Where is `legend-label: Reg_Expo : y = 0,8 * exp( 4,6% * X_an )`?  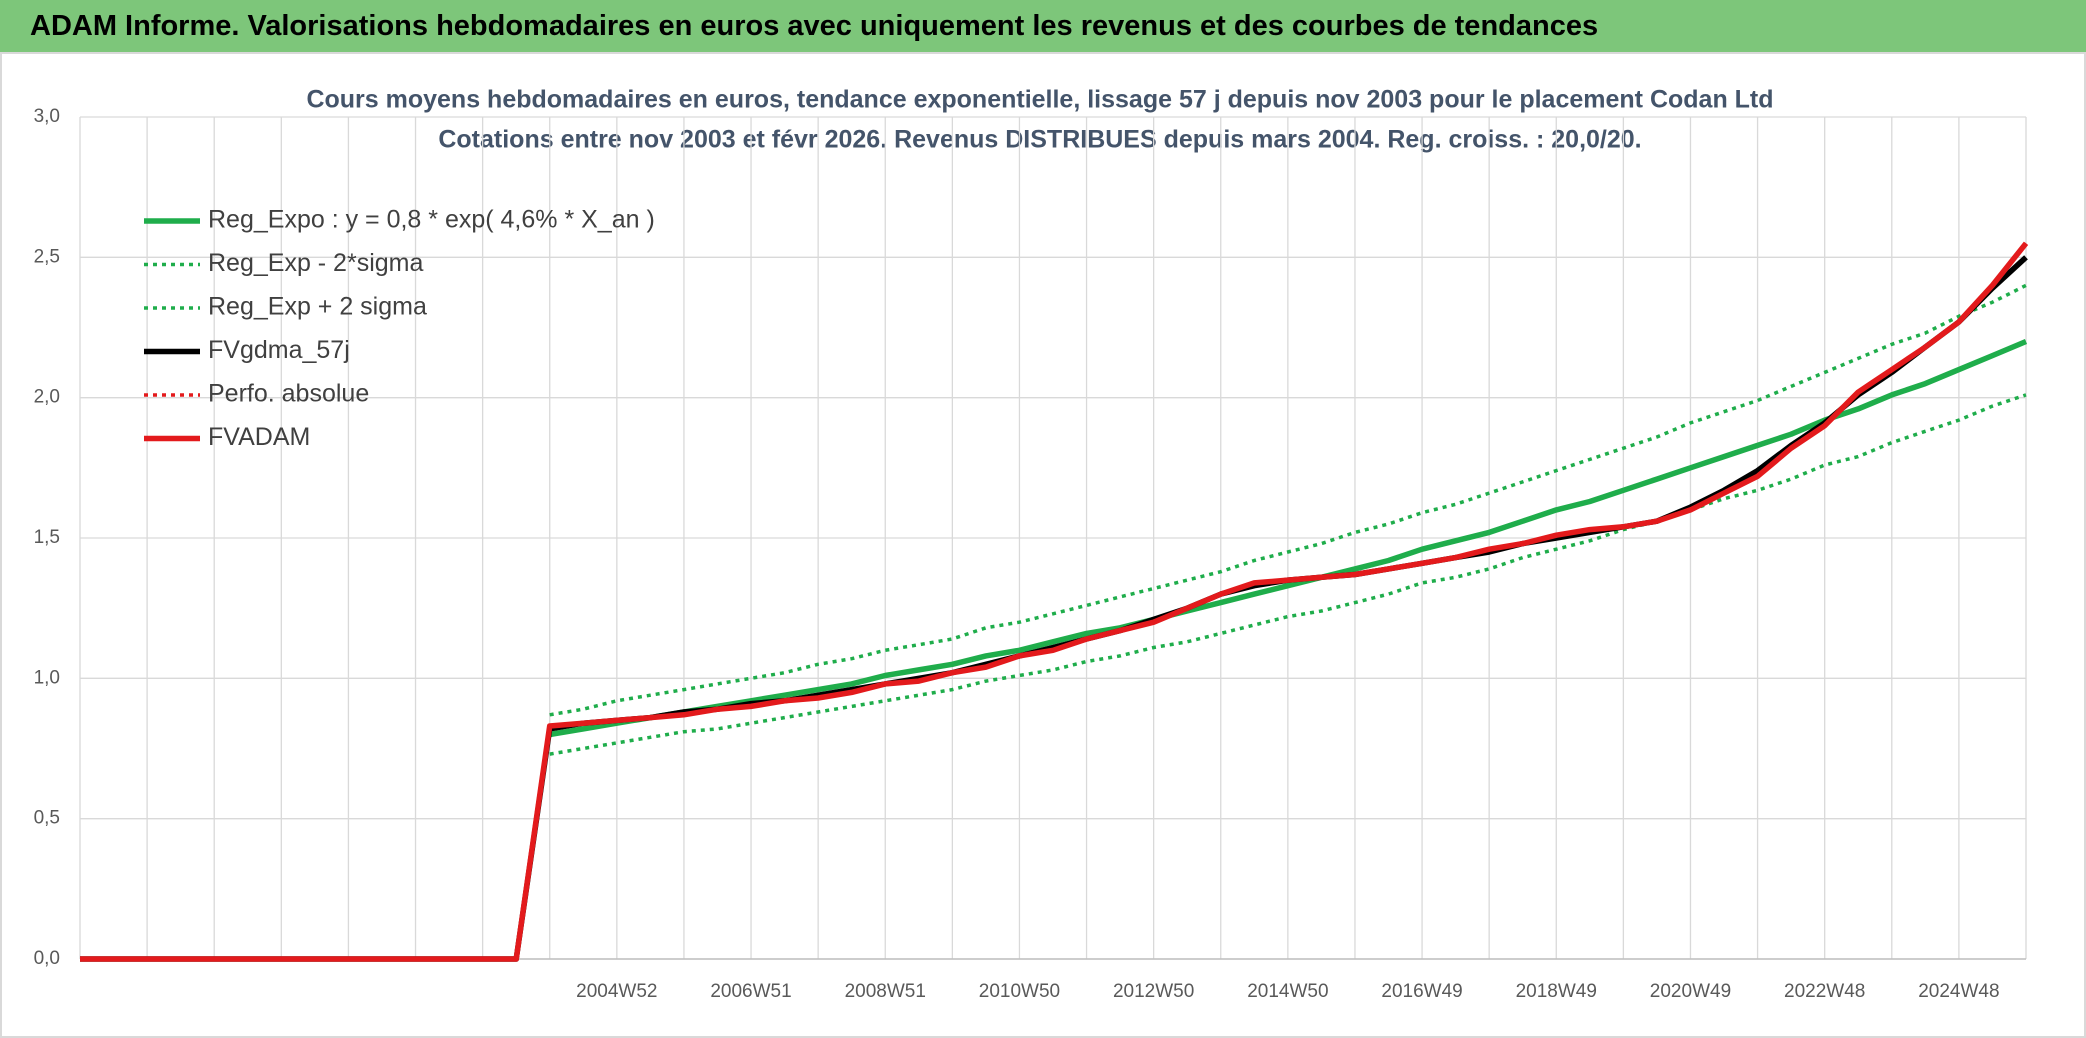 legend-label: Reg_Expo : y = 0,8 * exp( 4,6% * X_an ) is located at coordinates (431, 220).